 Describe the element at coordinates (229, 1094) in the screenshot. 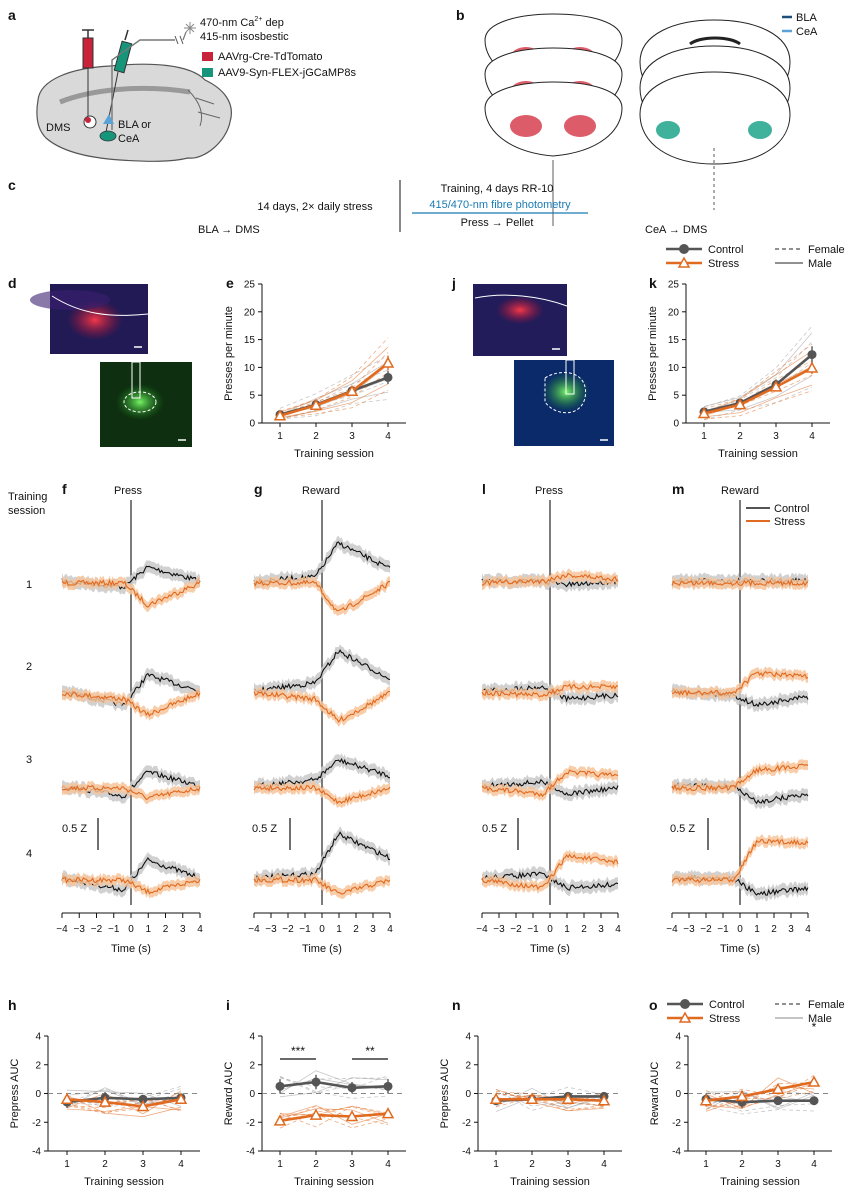

I see `y-axis-label-i: Reward AUC` at that location.